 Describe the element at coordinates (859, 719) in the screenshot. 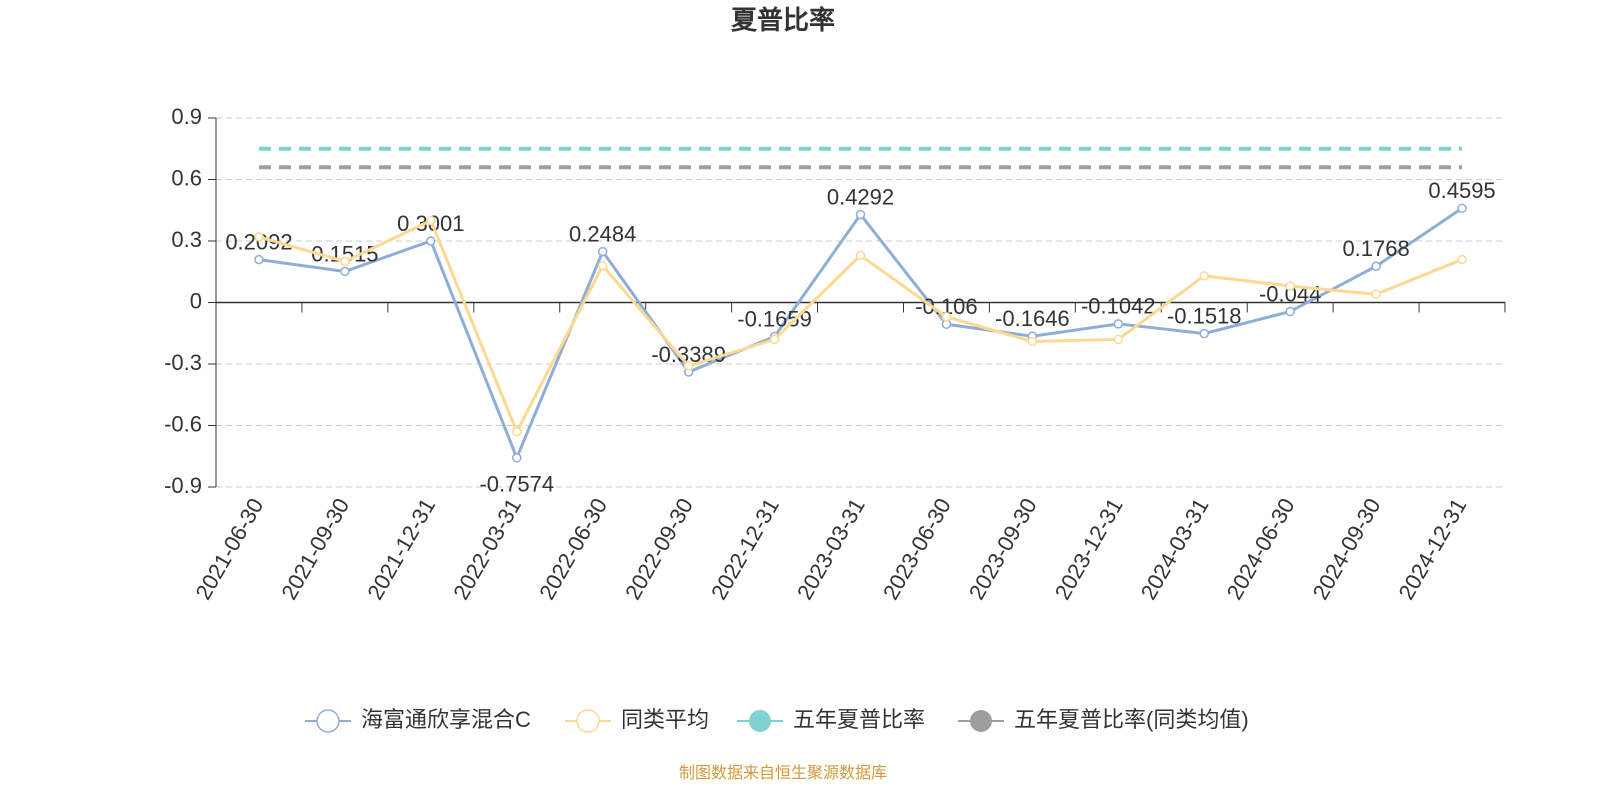

I see `legend-label: 五年夏普比率` at that location.